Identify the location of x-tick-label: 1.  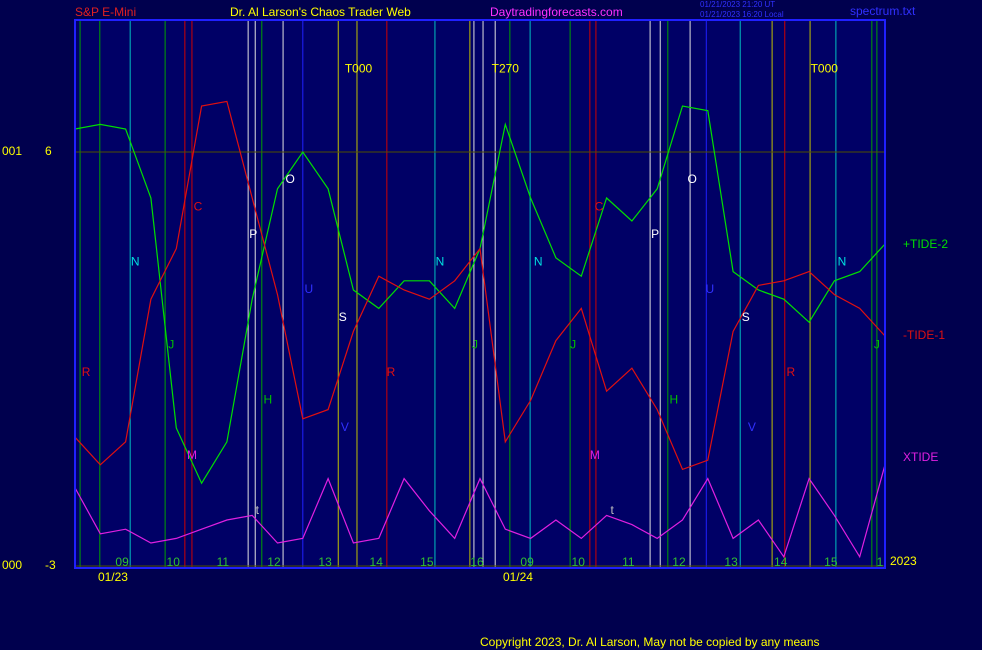
(880, 562).